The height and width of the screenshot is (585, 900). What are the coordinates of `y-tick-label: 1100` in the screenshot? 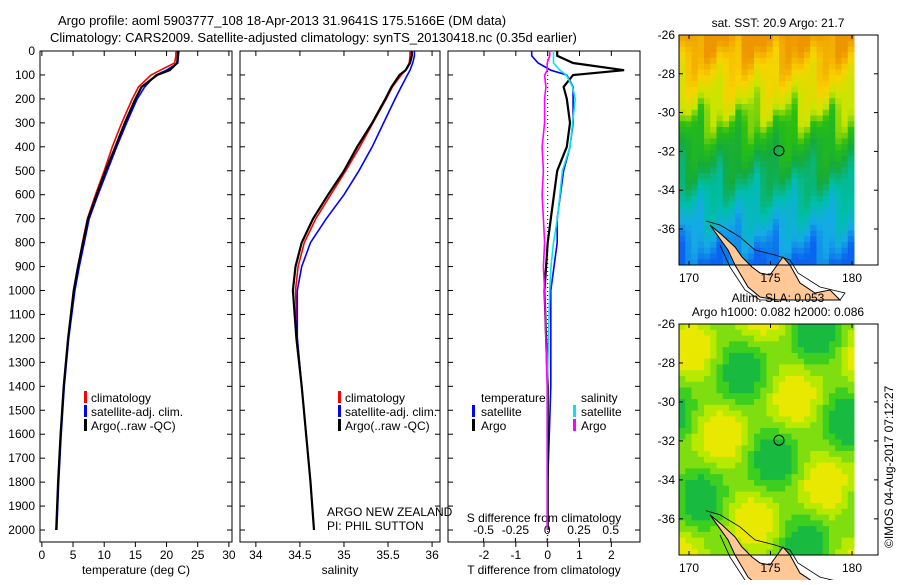 It's located at (22, 314).